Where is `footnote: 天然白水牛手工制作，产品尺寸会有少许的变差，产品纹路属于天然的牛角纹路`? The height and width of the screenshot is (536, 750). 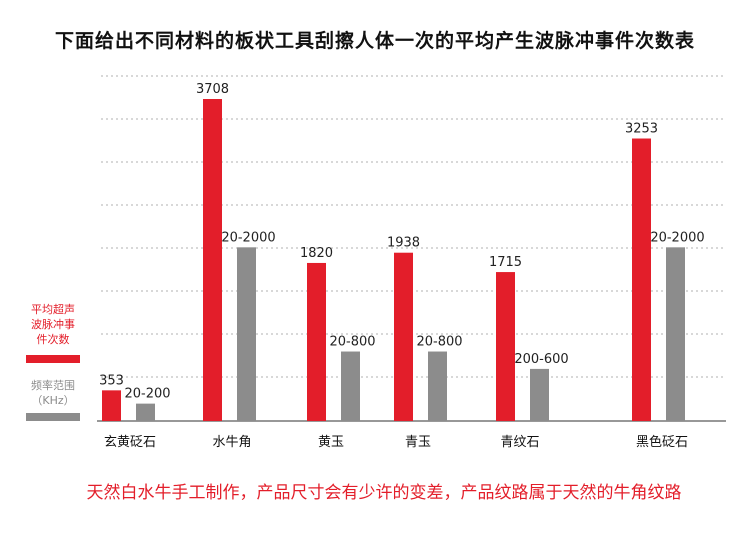 footnote: 天然白水牛手工制作，产品尺寸会有少许的变差，产品纹路属于天然的牛角纹路 is located at coordinates (384, 493).